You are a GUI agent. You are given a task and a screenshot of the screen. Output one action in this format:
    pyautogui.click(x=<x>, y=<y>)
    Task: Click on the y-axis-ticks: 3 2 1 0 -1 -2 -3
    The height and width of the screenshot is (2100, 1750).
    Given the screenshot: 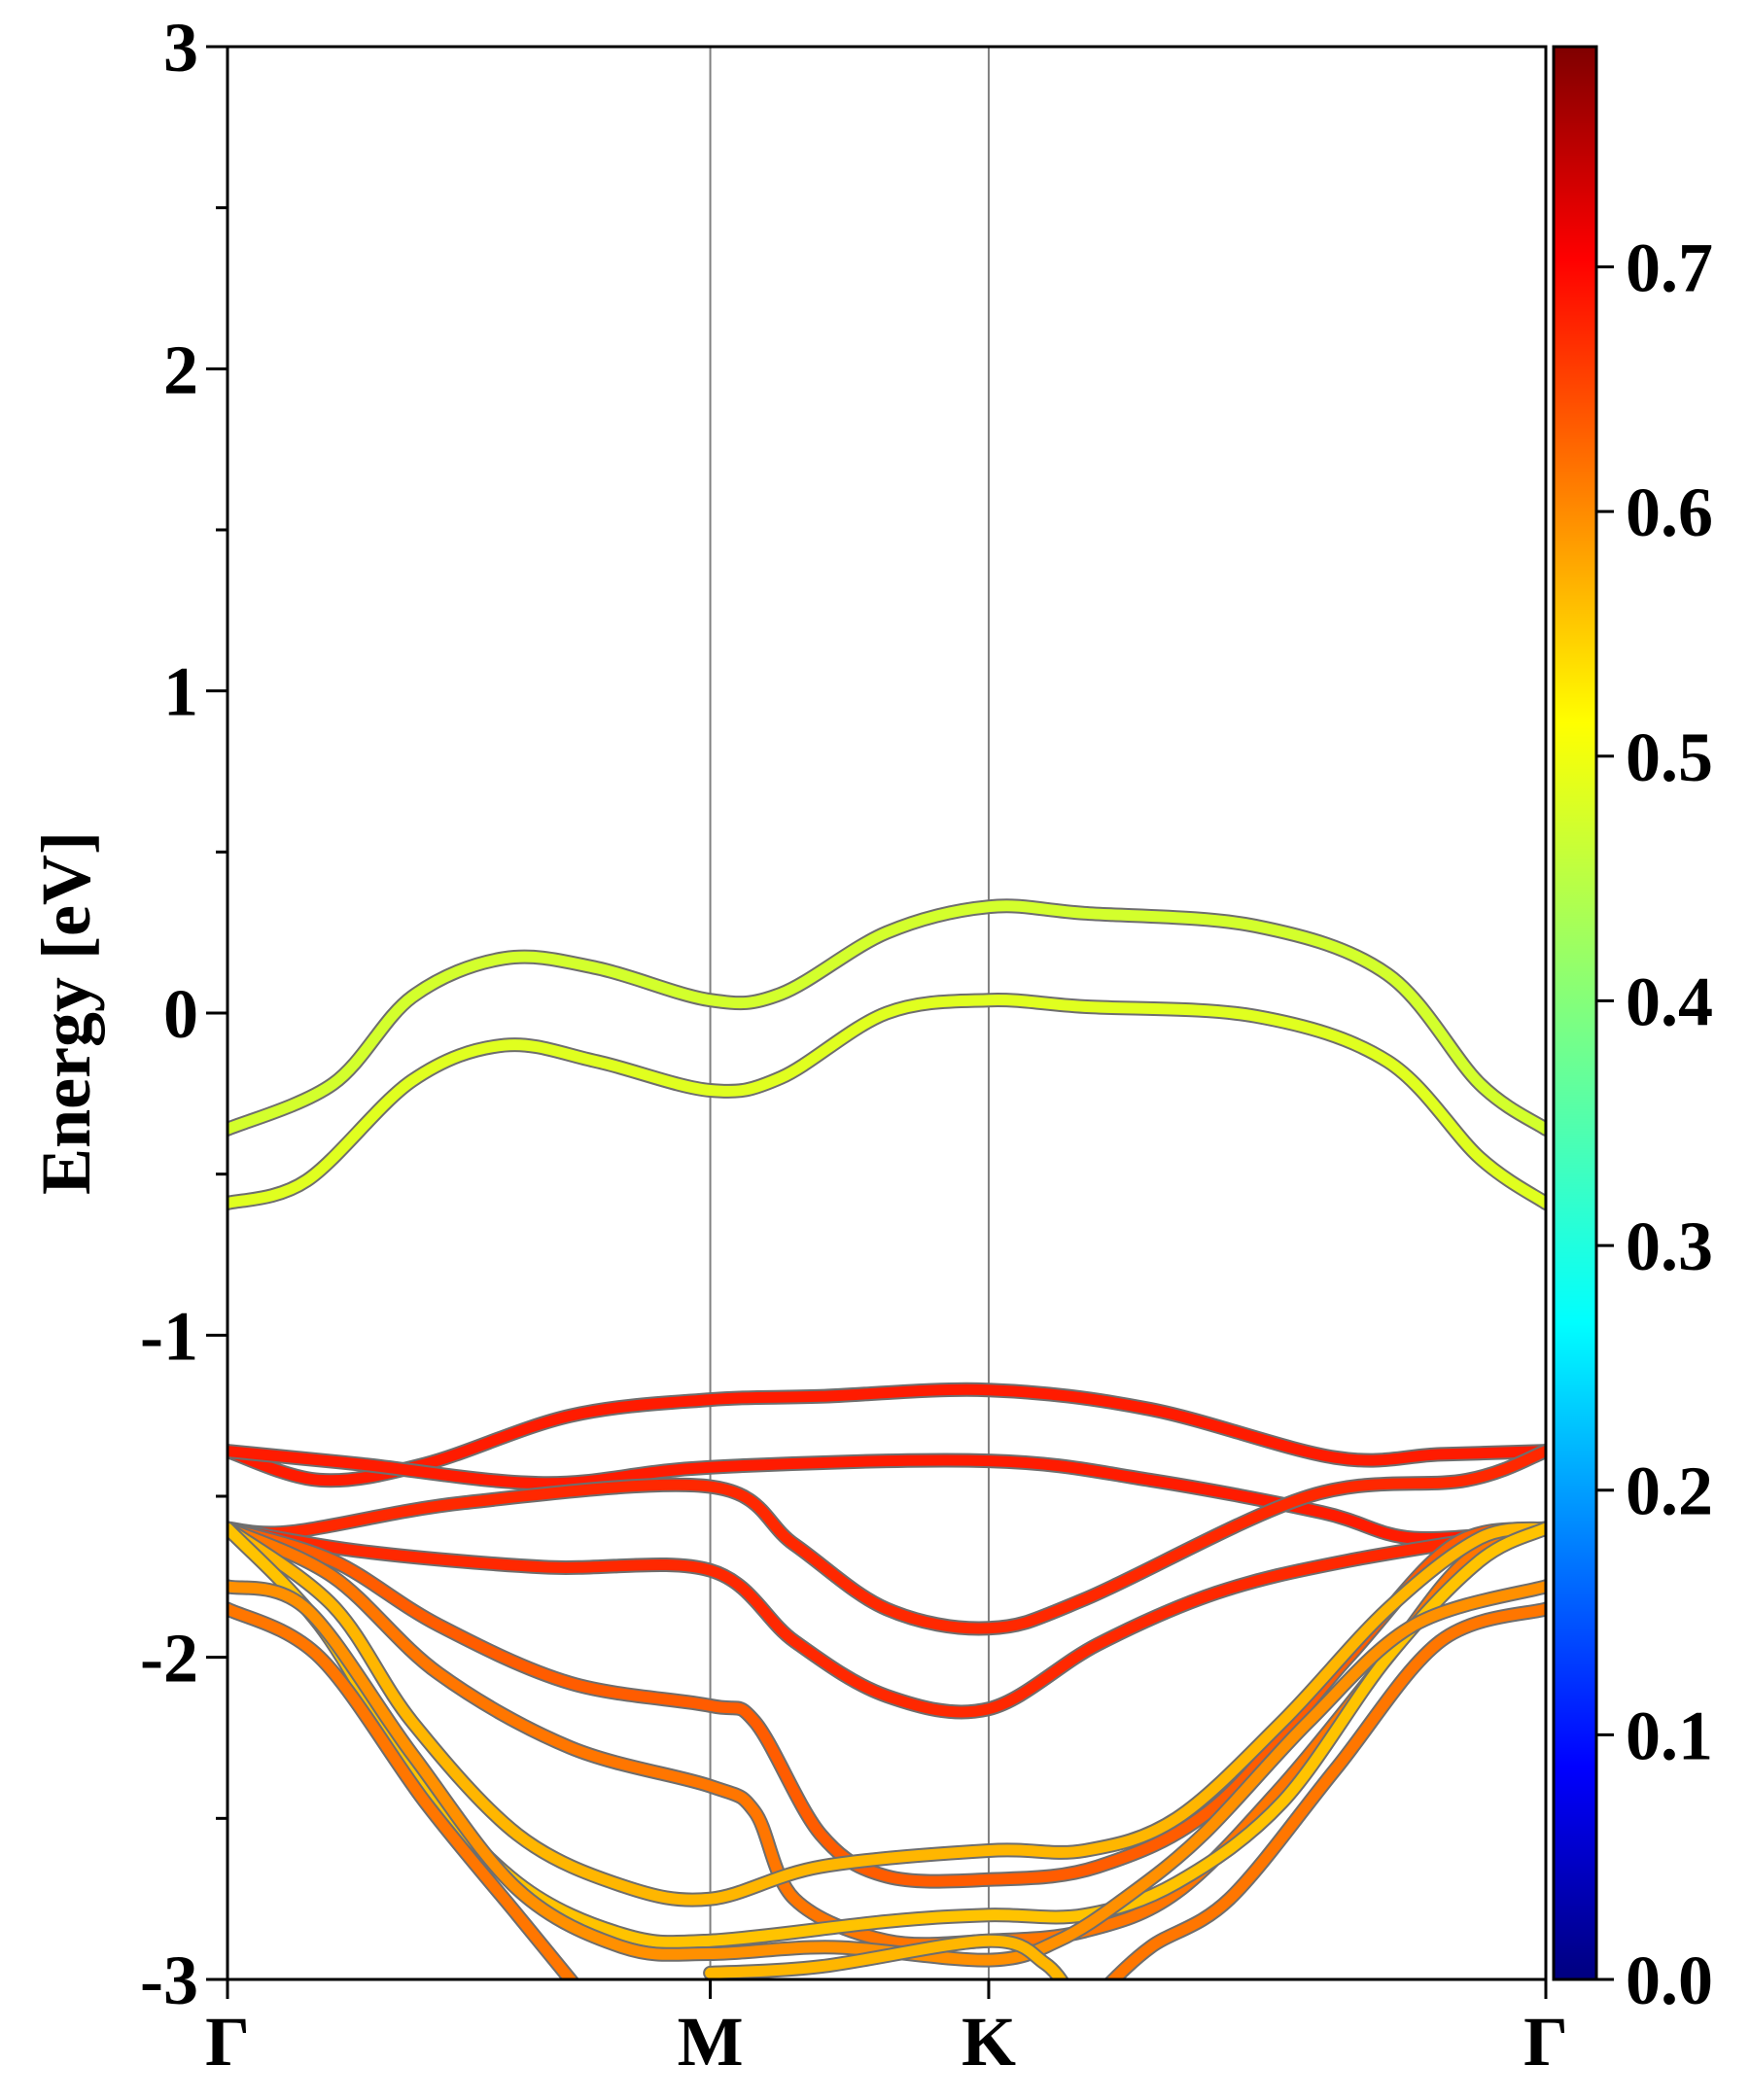 What is the action you would take?
    pyautogui.click(x=184, y=1014)
    